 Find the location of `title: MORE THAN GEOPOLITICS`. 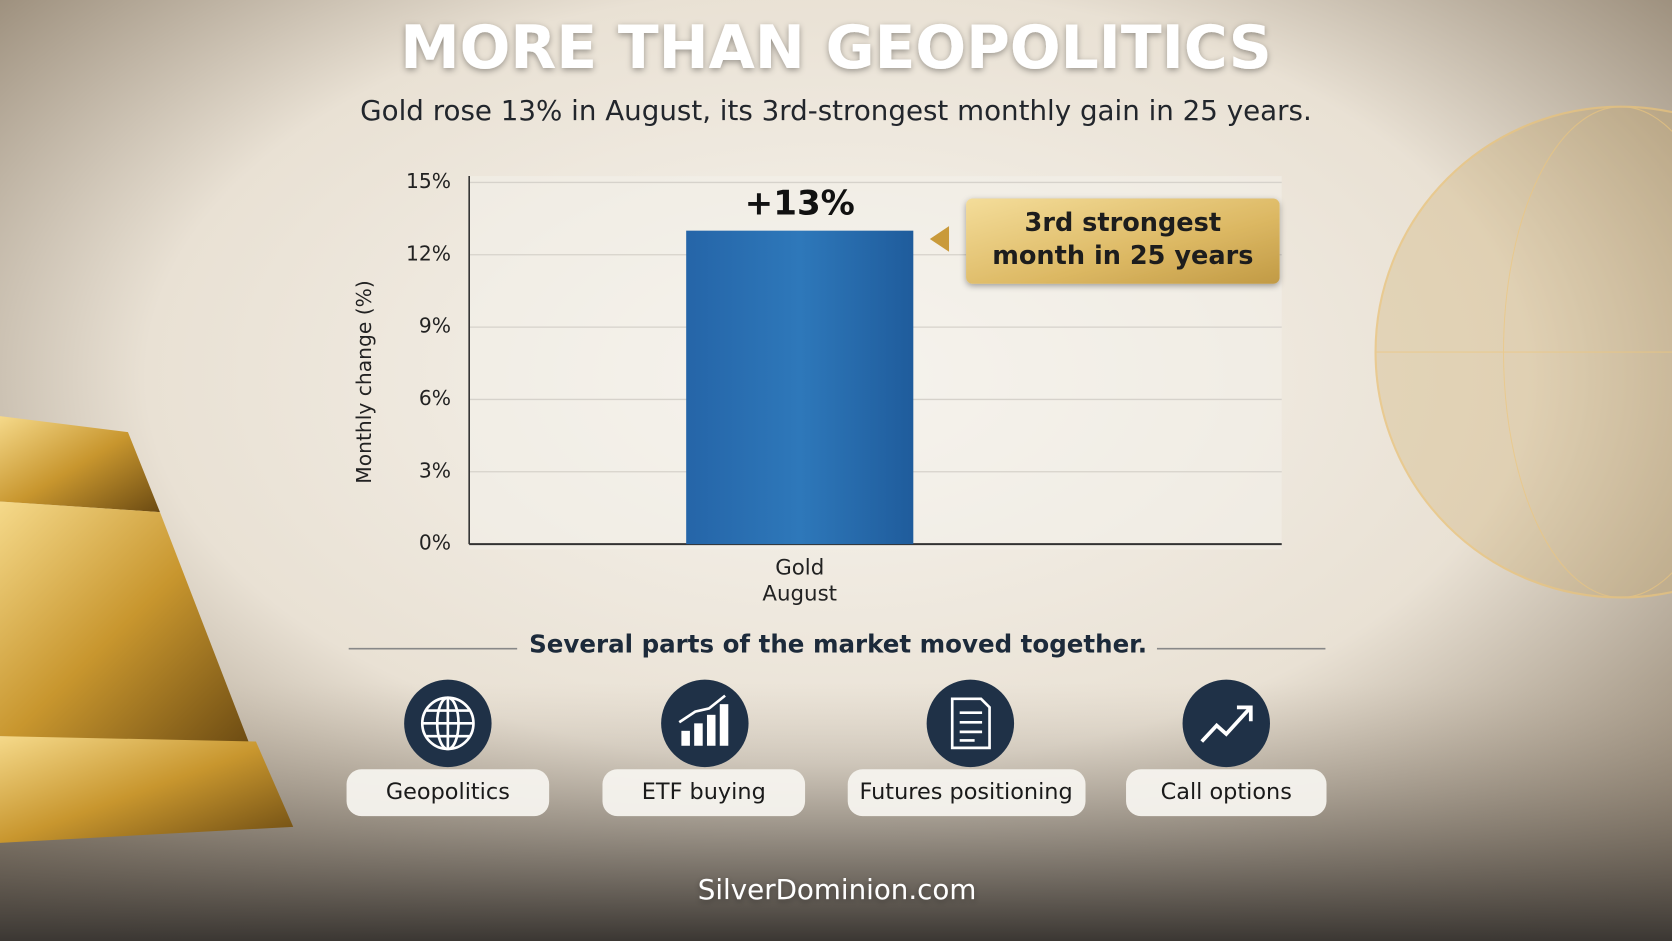

title: MORE THAN GEOPOLITICS is located at coordinates (836, 48).